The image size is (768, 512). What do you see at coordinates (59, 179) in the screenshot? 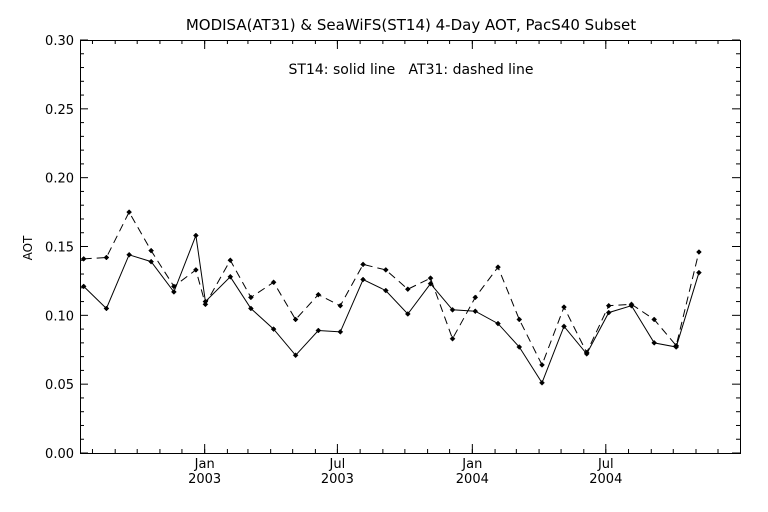
I see `y-tick-label: 0.20` at bounding box center [59, 179].